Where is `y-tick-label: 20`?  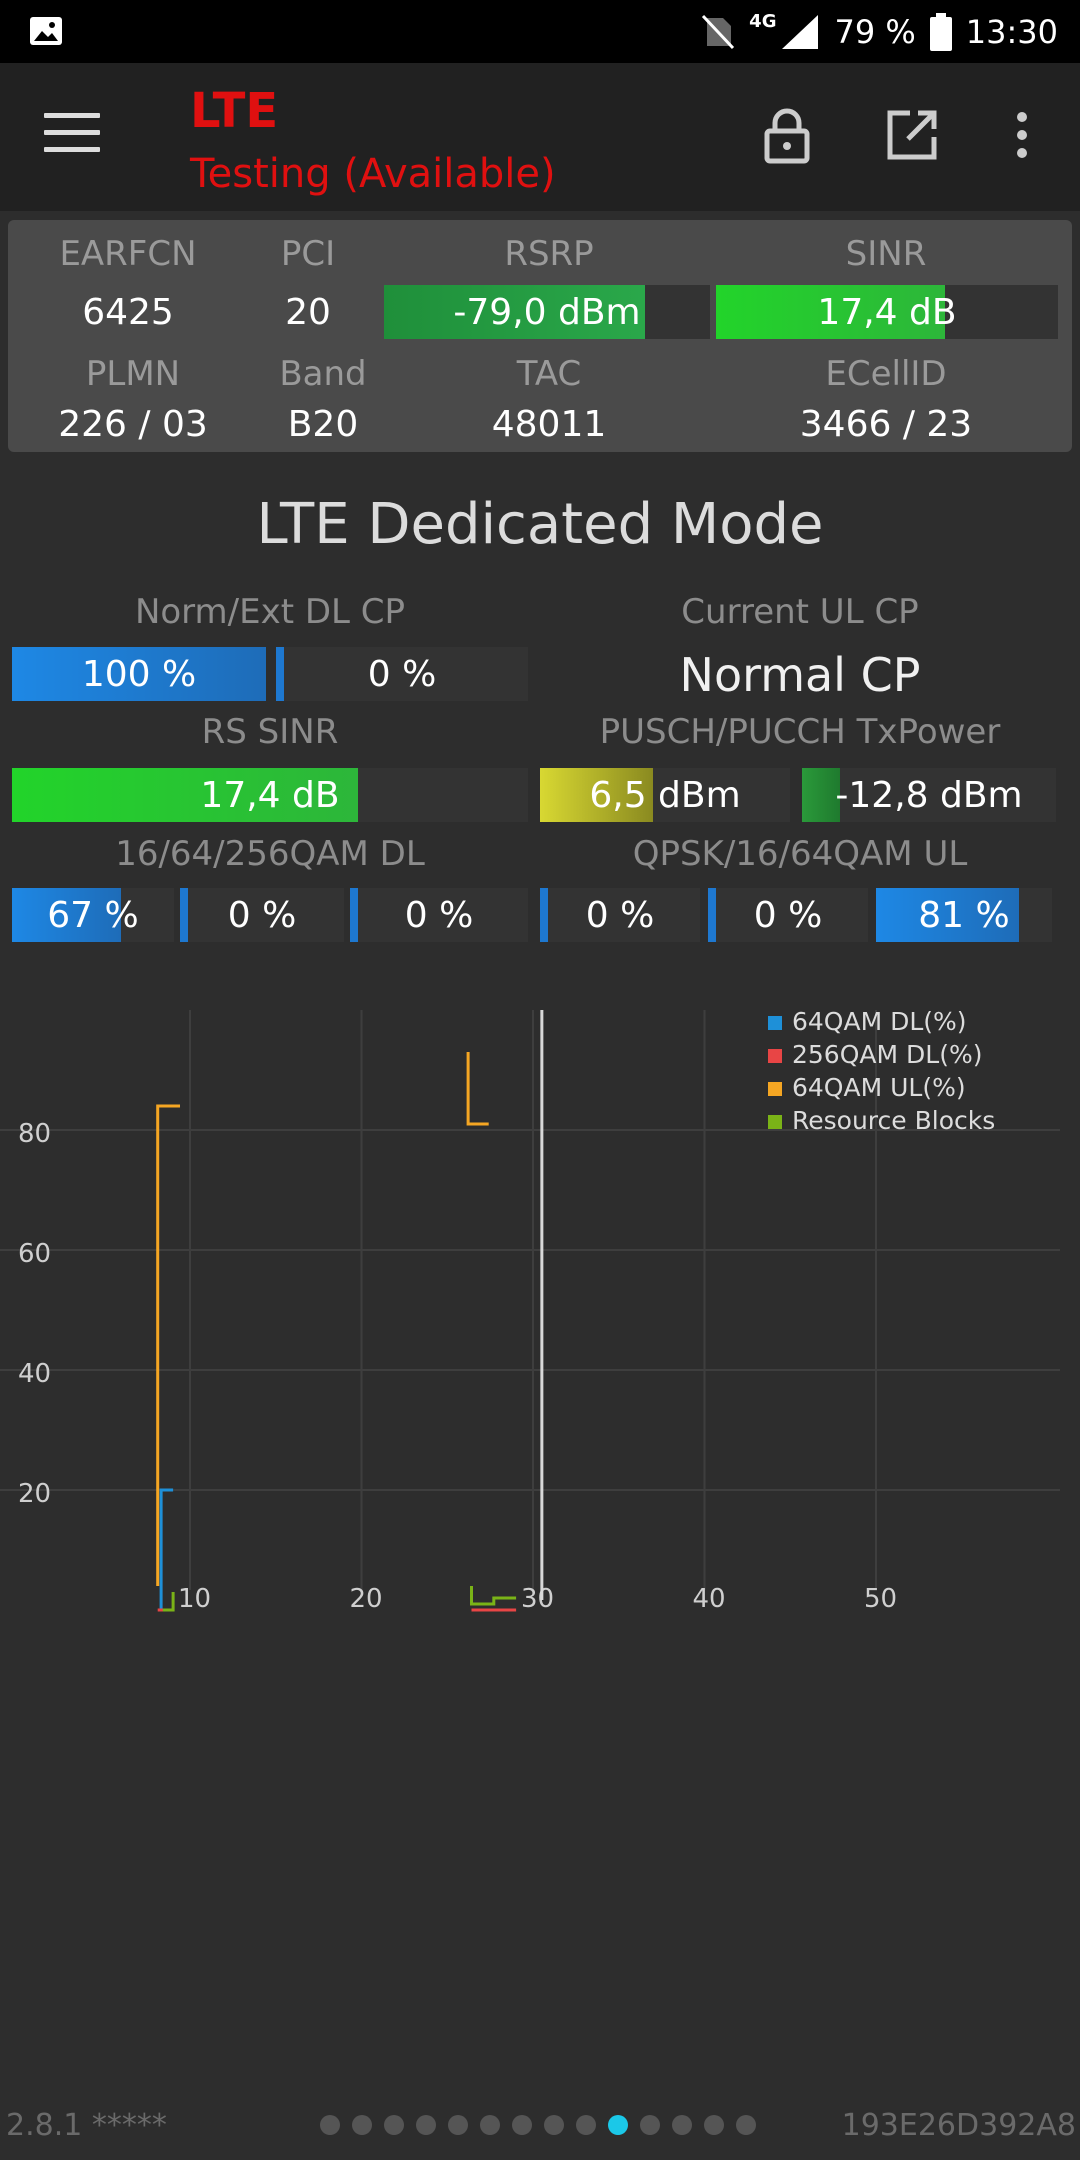
y-tick-label: 20 is located at coordinates (34, 1494).